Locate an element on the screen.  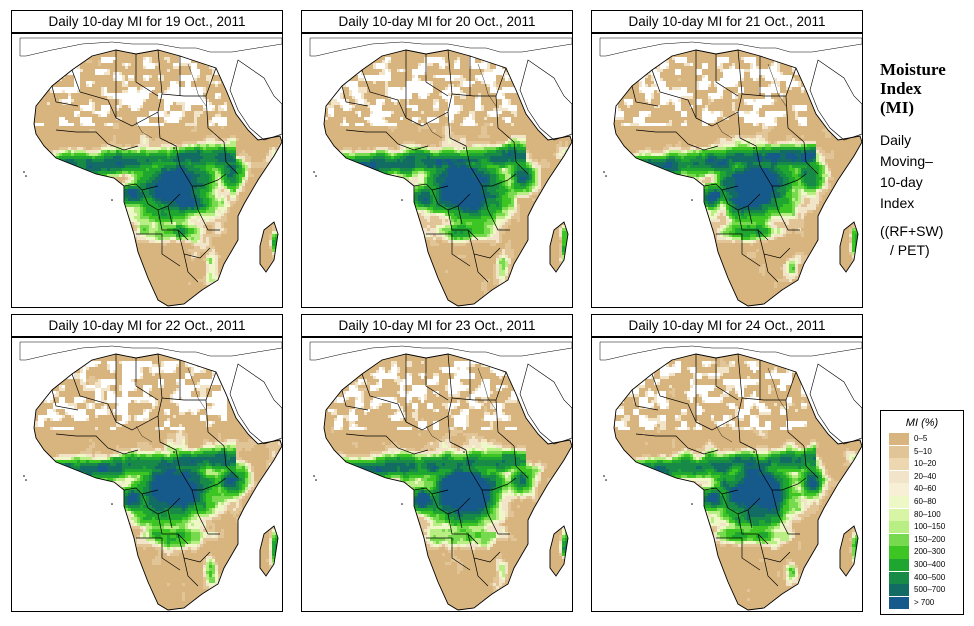
legend-label: 200–300 is located at coordinates (930, 552).